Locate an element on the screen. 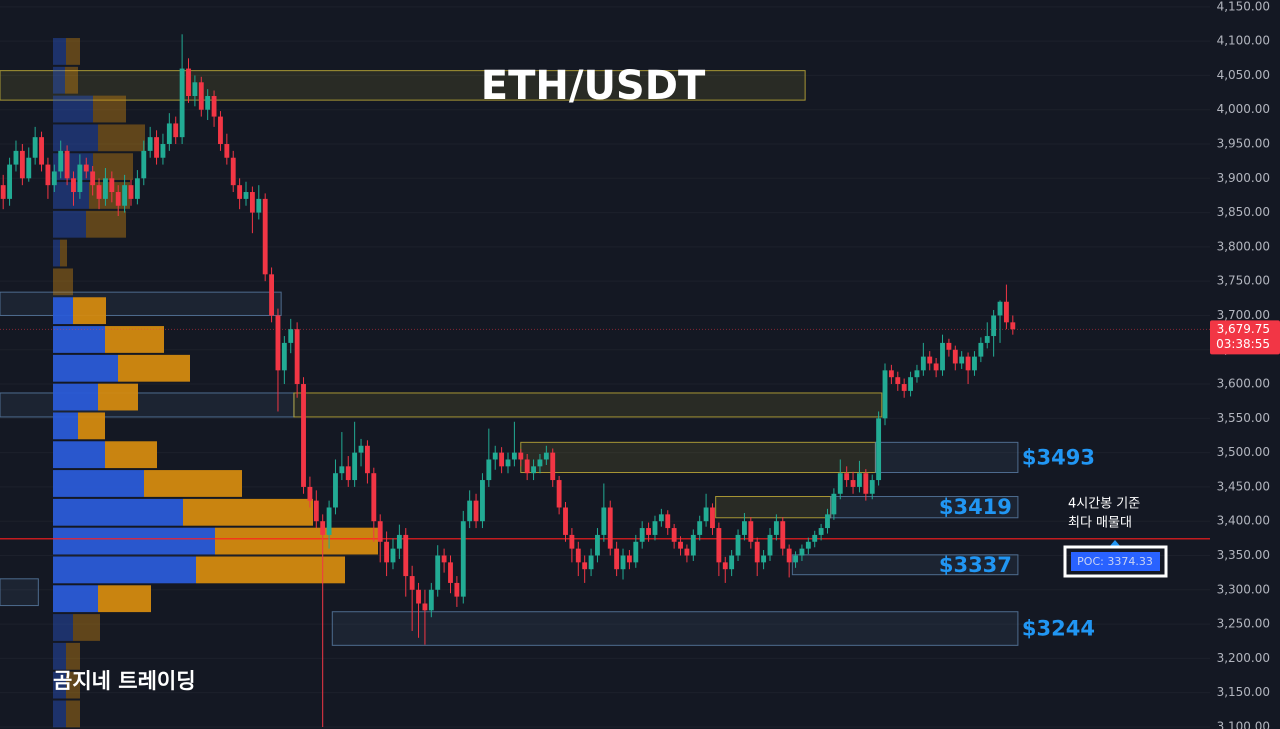 The height and width of the screenshot is (729, 1280). y-tick-label: 3,200.00 is located at coordinates (1243, 658).